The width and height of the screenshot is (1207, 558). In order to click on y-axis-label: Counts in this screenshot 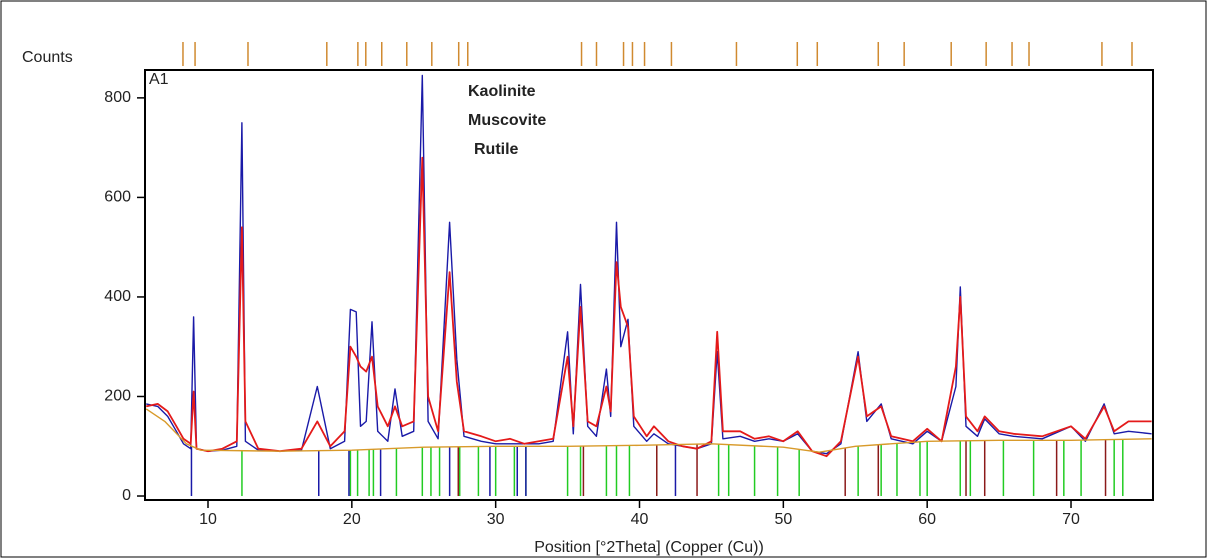, I will do `click(47, 57)`.